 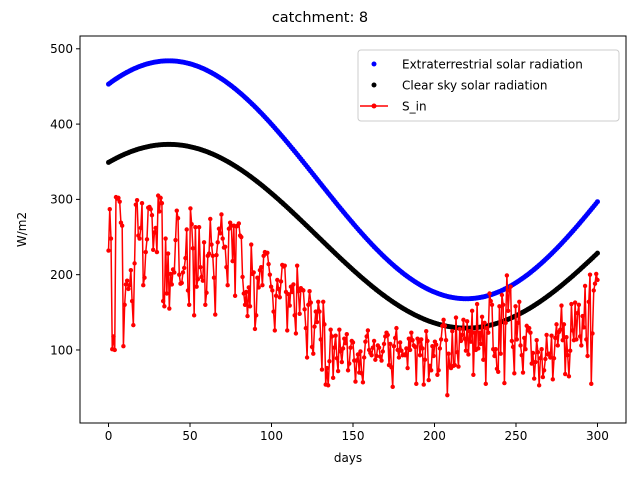 What do you see at coordinates (477, 64) in the screenshot?
I see `legend-item: Extraterrestrial solar radiation` at bounding box center [477, 64].